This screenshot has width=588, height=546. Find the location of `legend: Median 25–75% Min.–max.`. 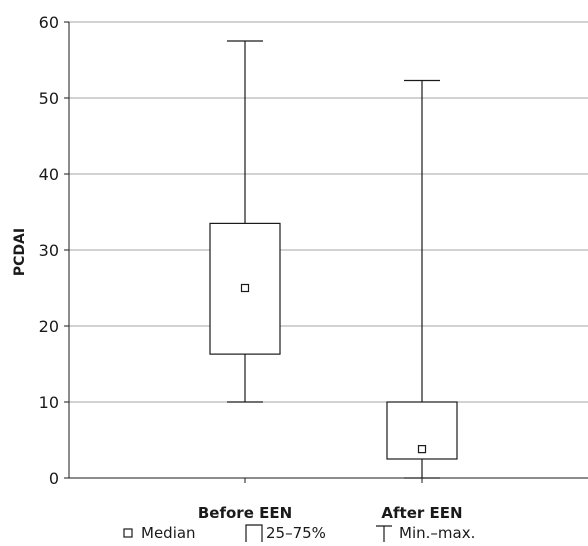

legend: Median 25–75% Min.–max. is located at coordinates (299, 533).